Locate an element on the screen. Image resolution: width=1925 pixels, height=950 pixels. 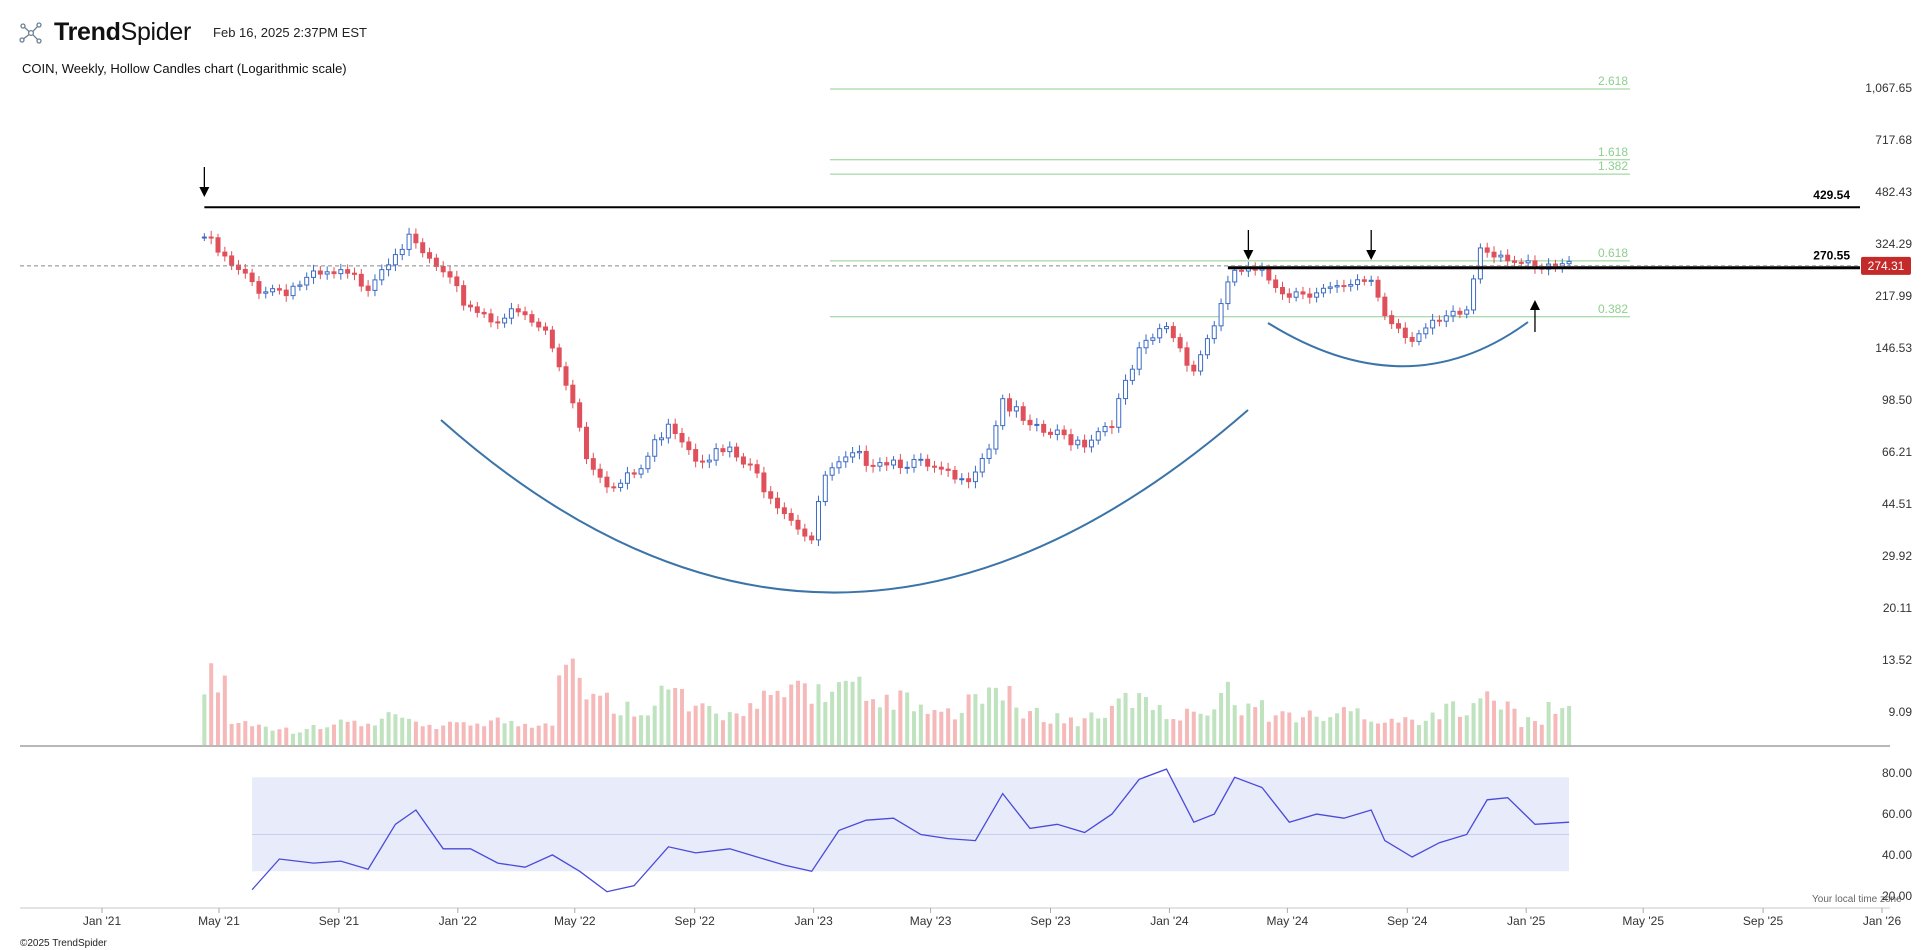
price-tick-label: 482.43 is located at coordinates (1893, 192).